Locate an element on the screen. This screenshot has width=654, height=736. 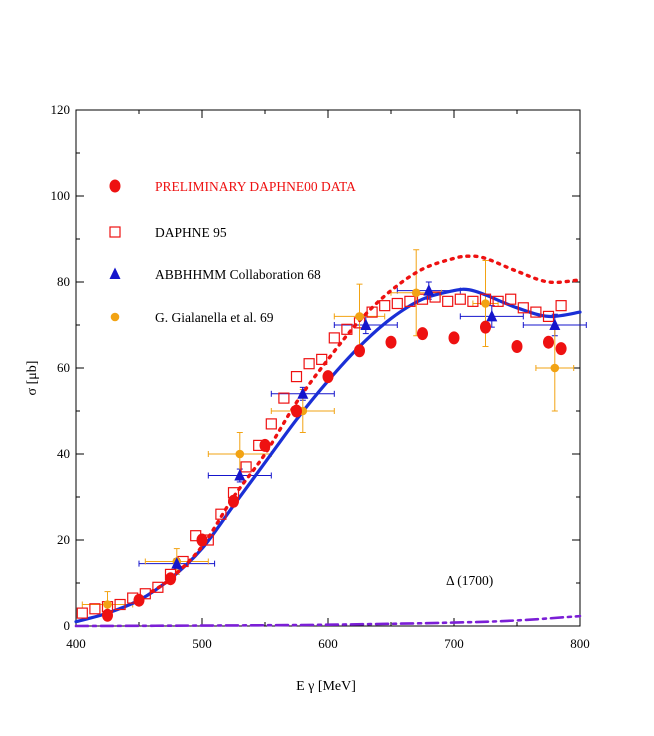
y-axis-label: σ [μb] is located at coordinates (32, 378).